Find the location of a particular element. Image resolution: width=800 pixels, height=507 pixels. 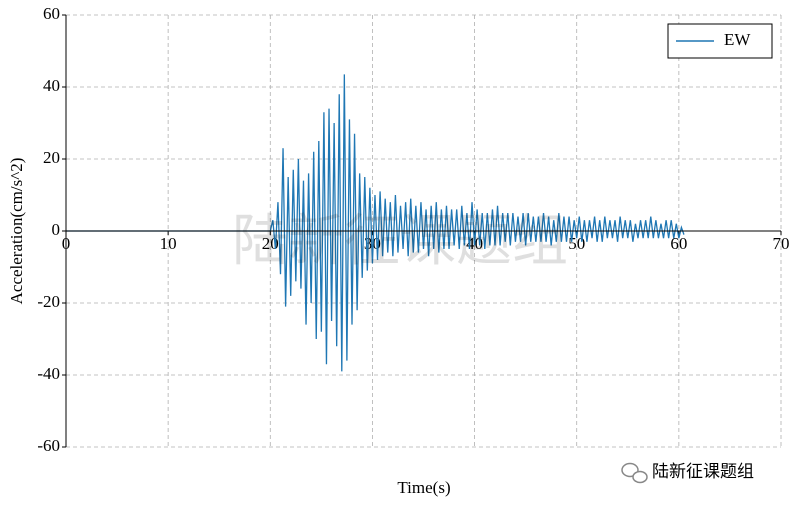

y-tick-label: 60 is located at coordinates (51, 13).